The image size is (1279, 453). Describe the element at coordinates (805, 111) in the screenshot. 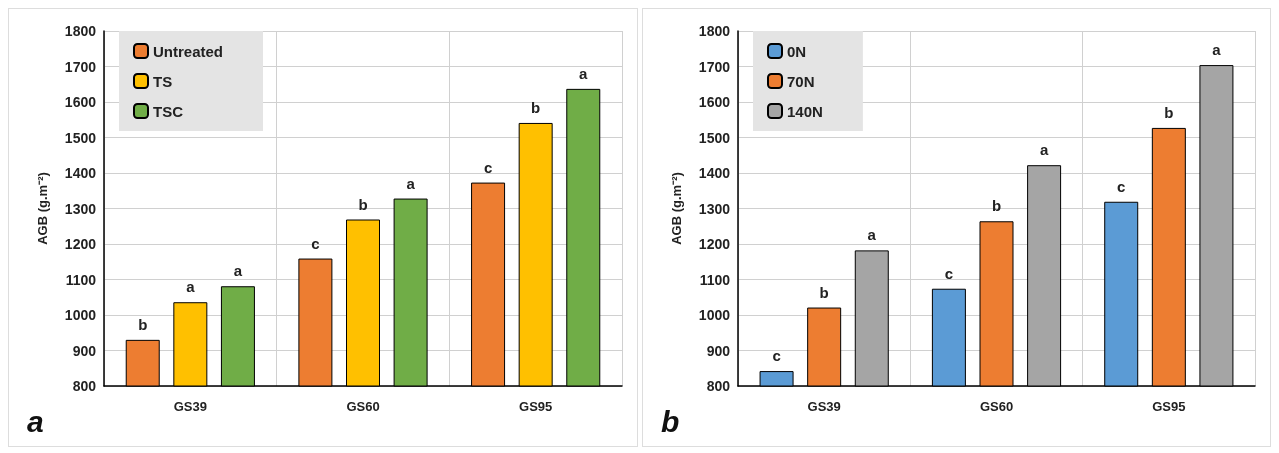

I see `legend-label: 140N` at that location.